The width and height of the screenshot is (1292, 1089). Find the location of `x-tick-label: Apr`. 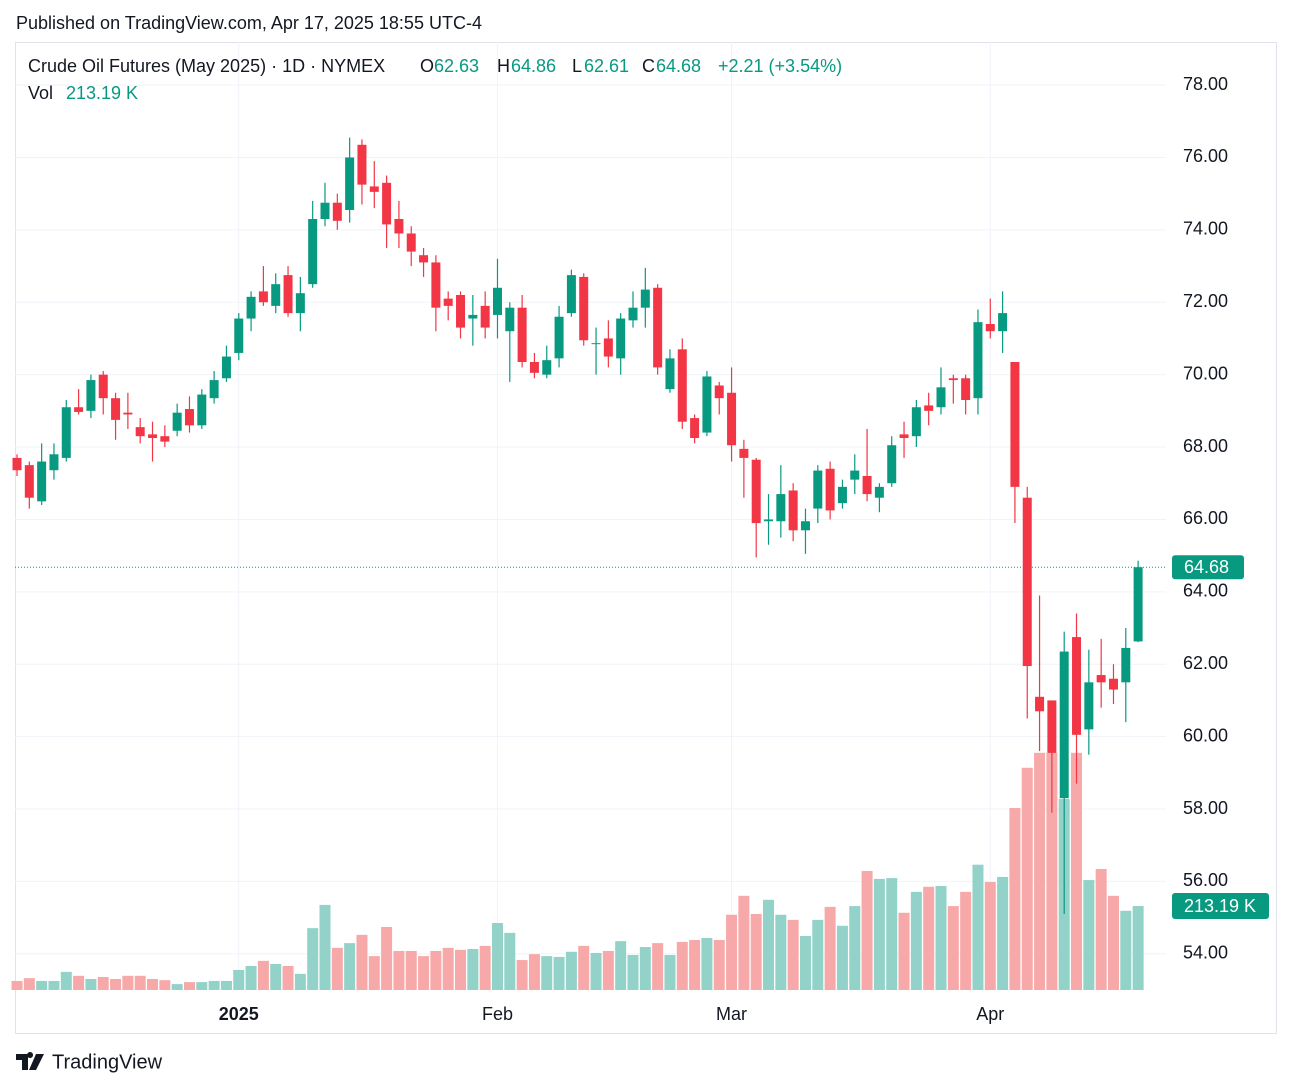

x-tick-label: Apr is located at coordinates (990, 1014).